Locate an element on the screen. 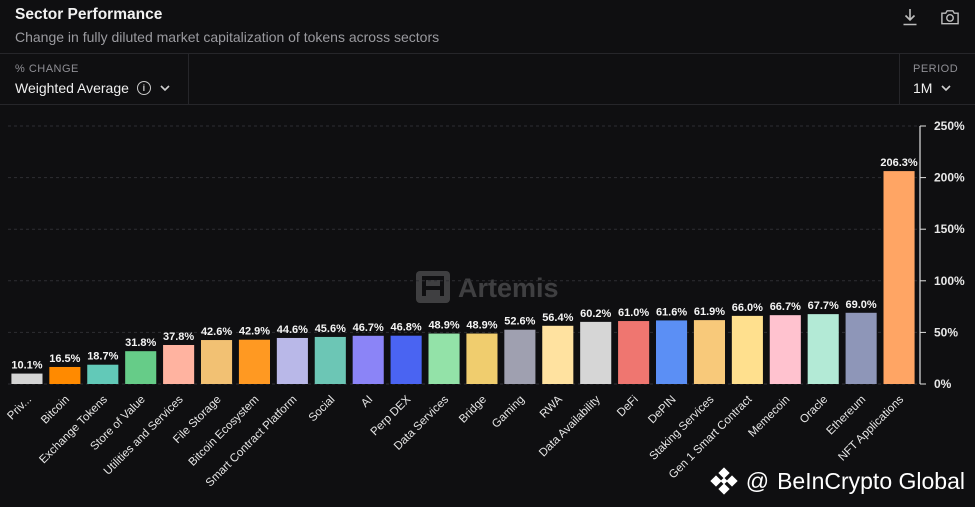 This screenshot has height=507, width=975. metric-select: Weighted Average i is located at coordinates (93, 88).